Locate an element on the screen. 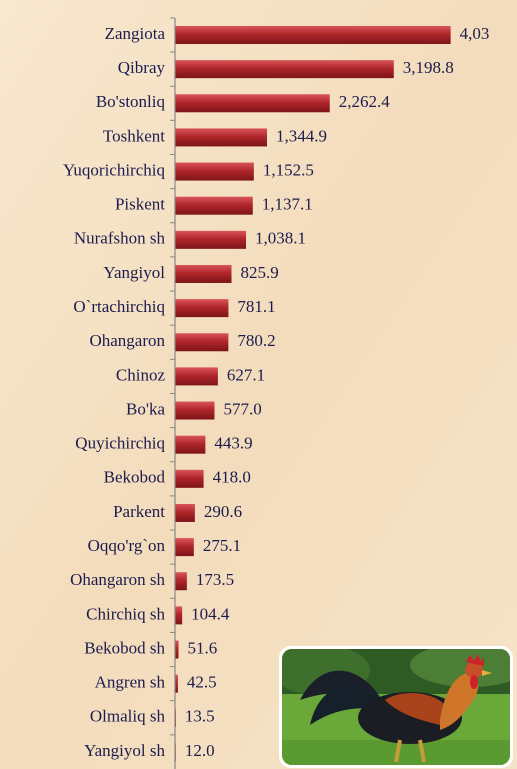  category-label: Parkent is located at coordinates (139, 511).